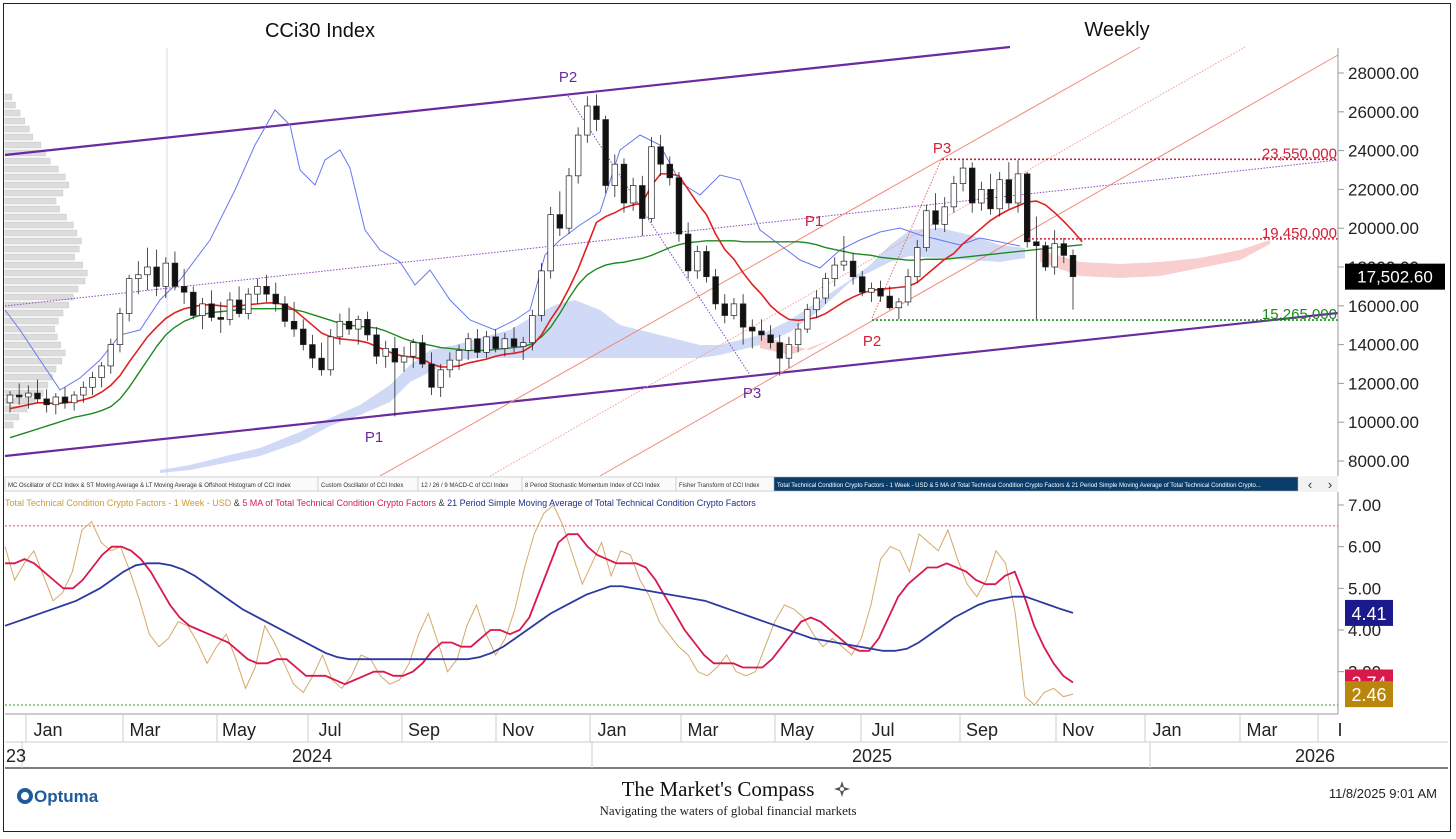 The width and height of the screenshot is (1456, 839). Describe the element at coordinates (718, 789) in the screenshot. I see `masthead-title: The Market's Compass` at that location.